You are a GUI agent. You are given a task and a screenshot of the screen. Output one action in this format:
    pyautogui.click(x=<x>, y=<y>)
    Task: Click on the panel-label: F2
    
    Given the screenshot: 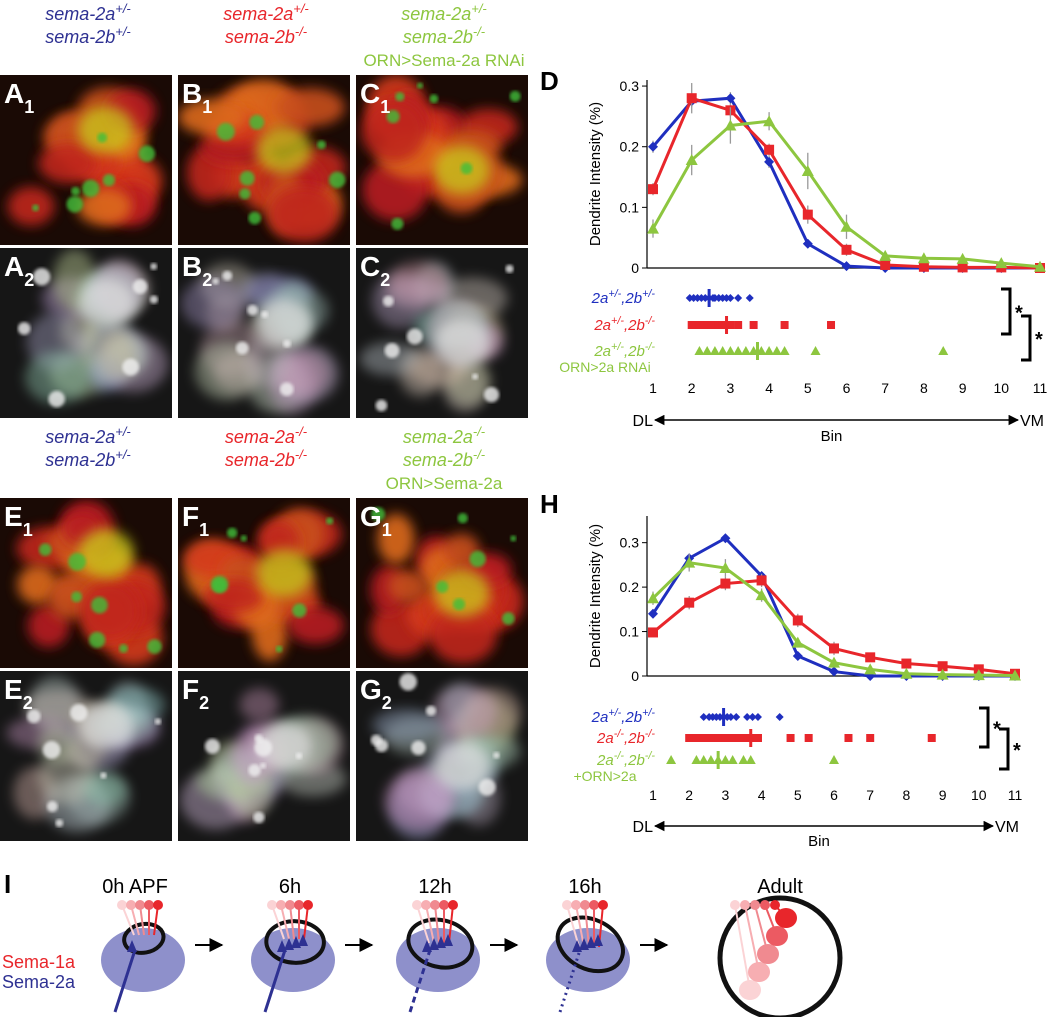 What is the action you would take?
    pyautogui.click(x=195, y=693)
    